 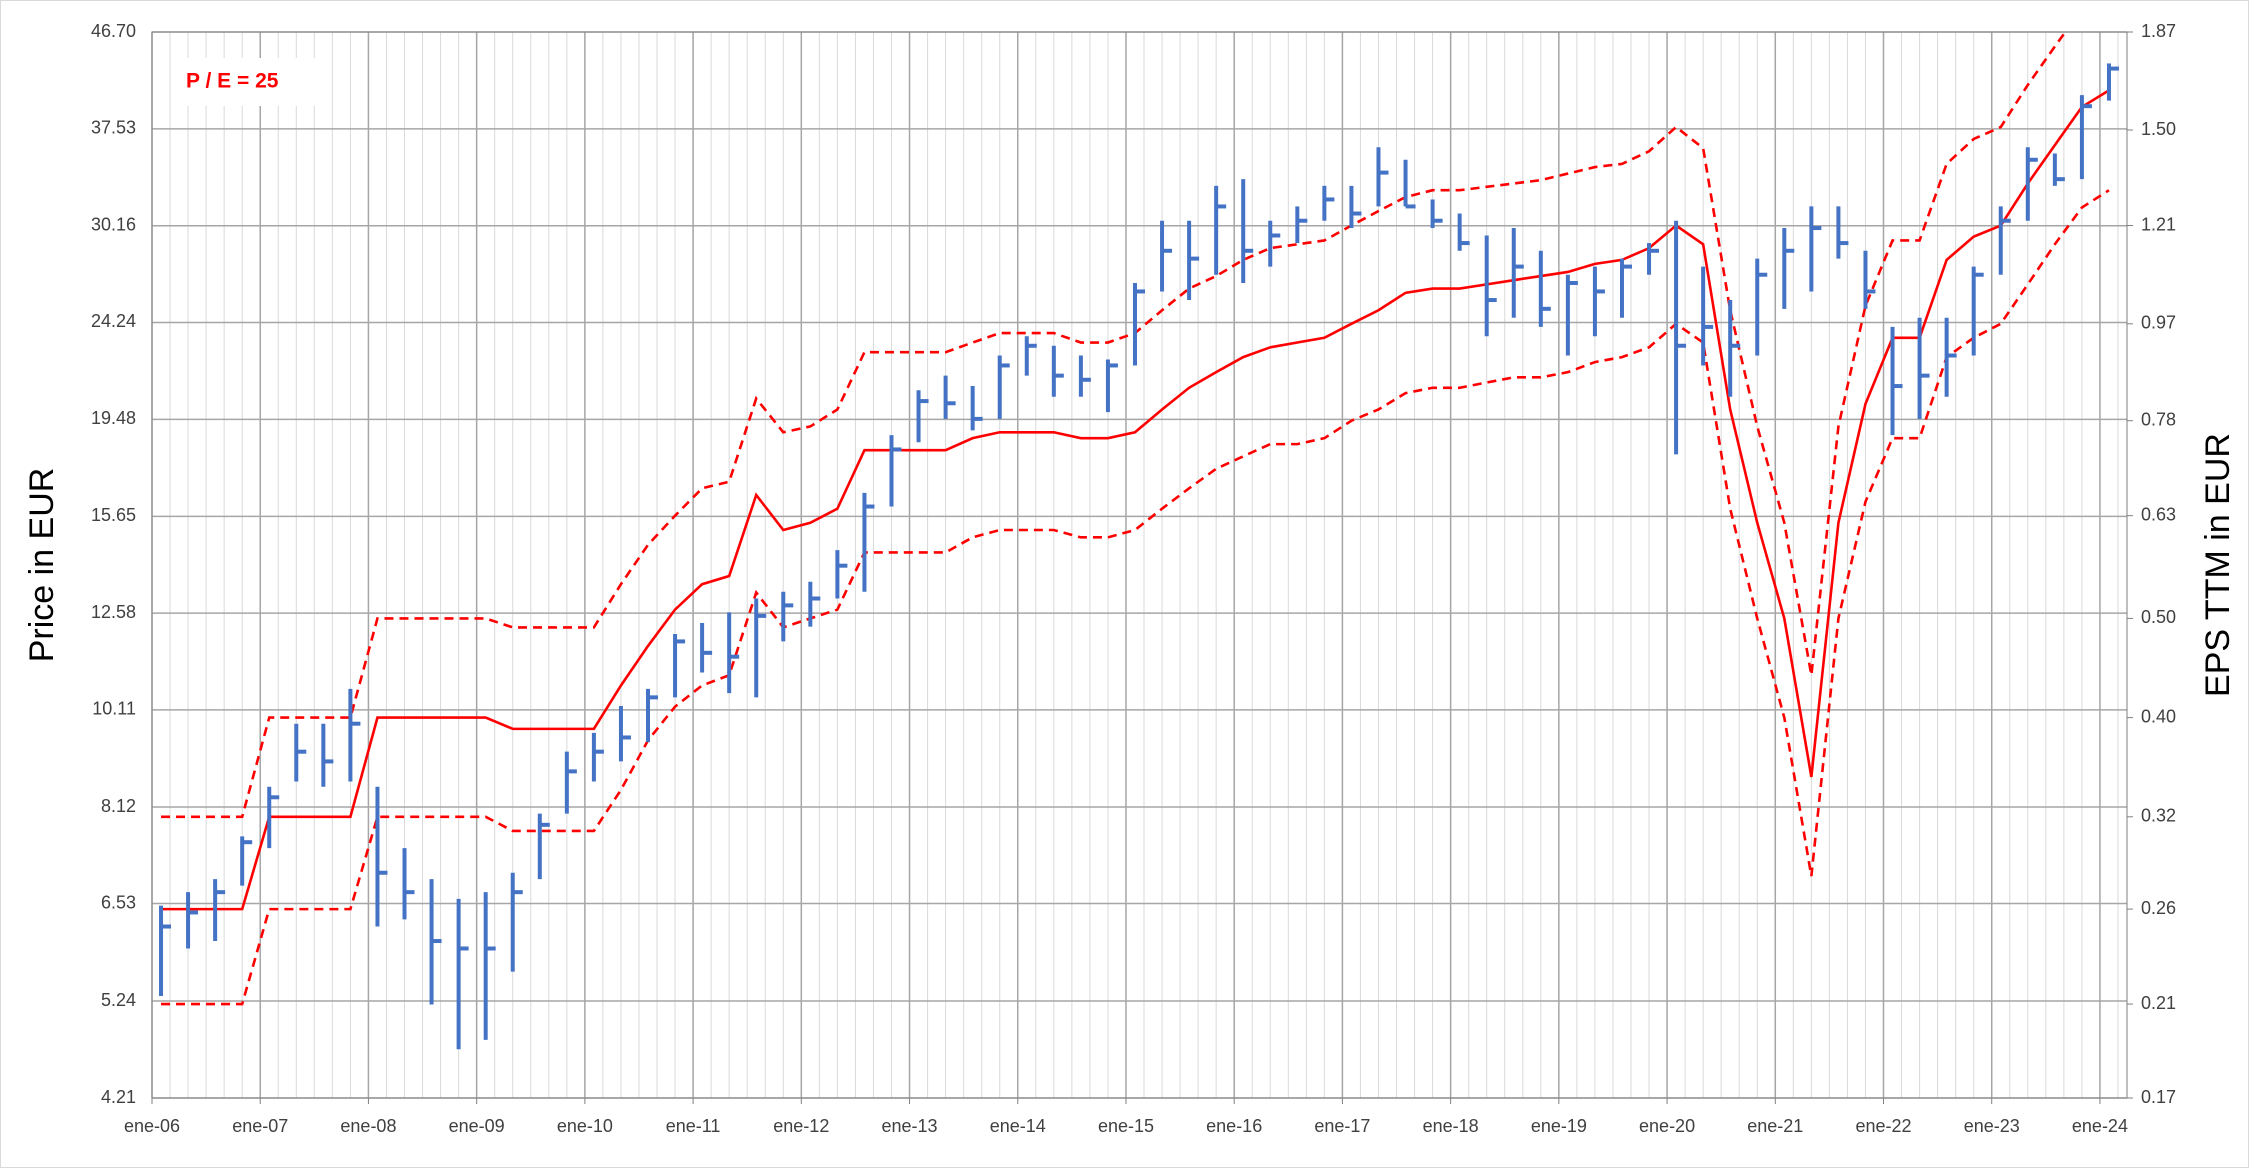 I want to click on x-tick-label: ene-18, so click(x=1451, y=1126).